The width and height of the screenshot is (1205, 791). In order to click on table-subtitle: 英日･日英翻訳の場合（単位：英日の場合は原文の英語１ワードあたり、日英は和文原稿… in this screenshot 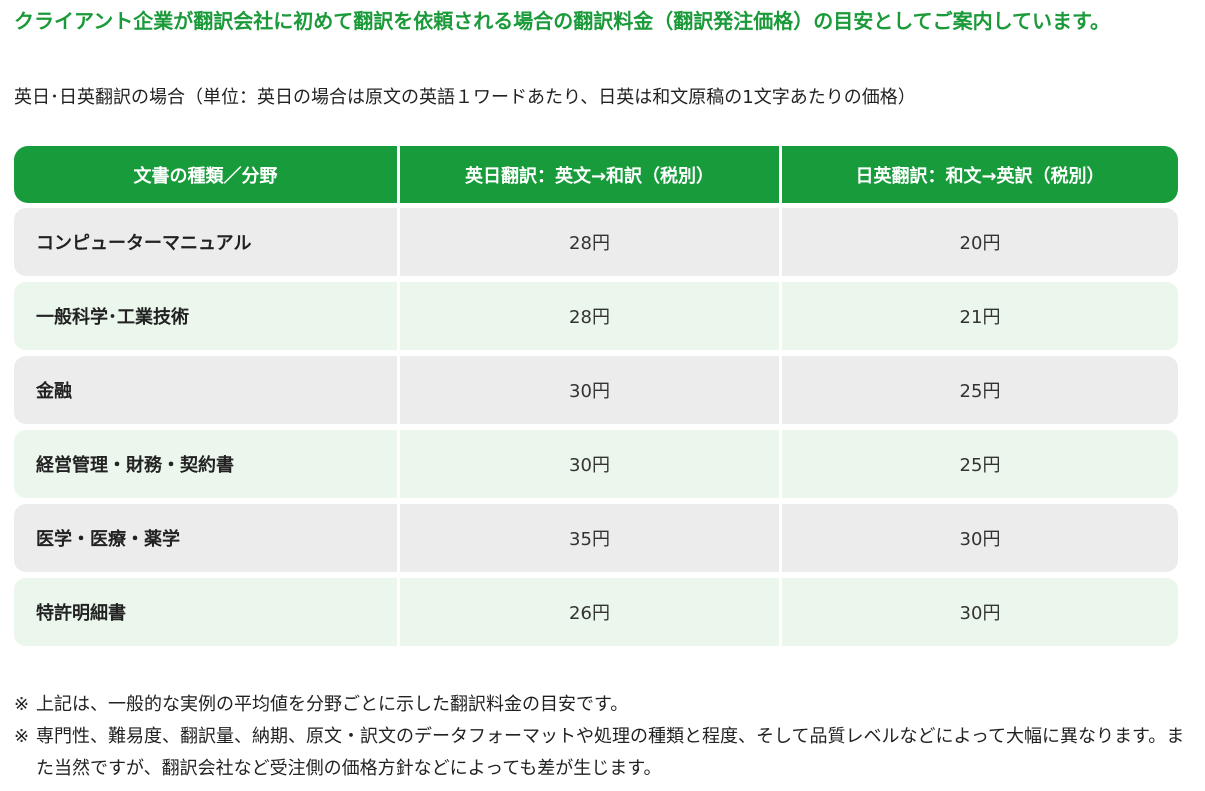, I will do `click(465, 97)`.